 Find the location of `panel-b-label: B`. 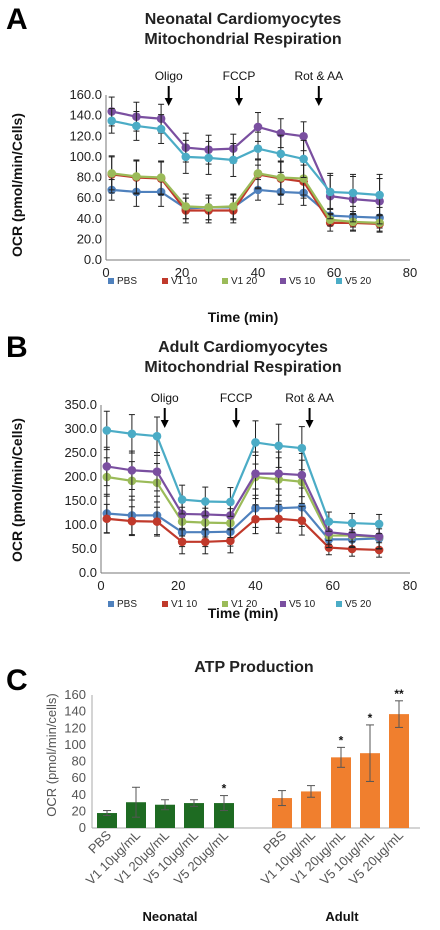

panel-b-label: B is located at coordinates (17, 347).